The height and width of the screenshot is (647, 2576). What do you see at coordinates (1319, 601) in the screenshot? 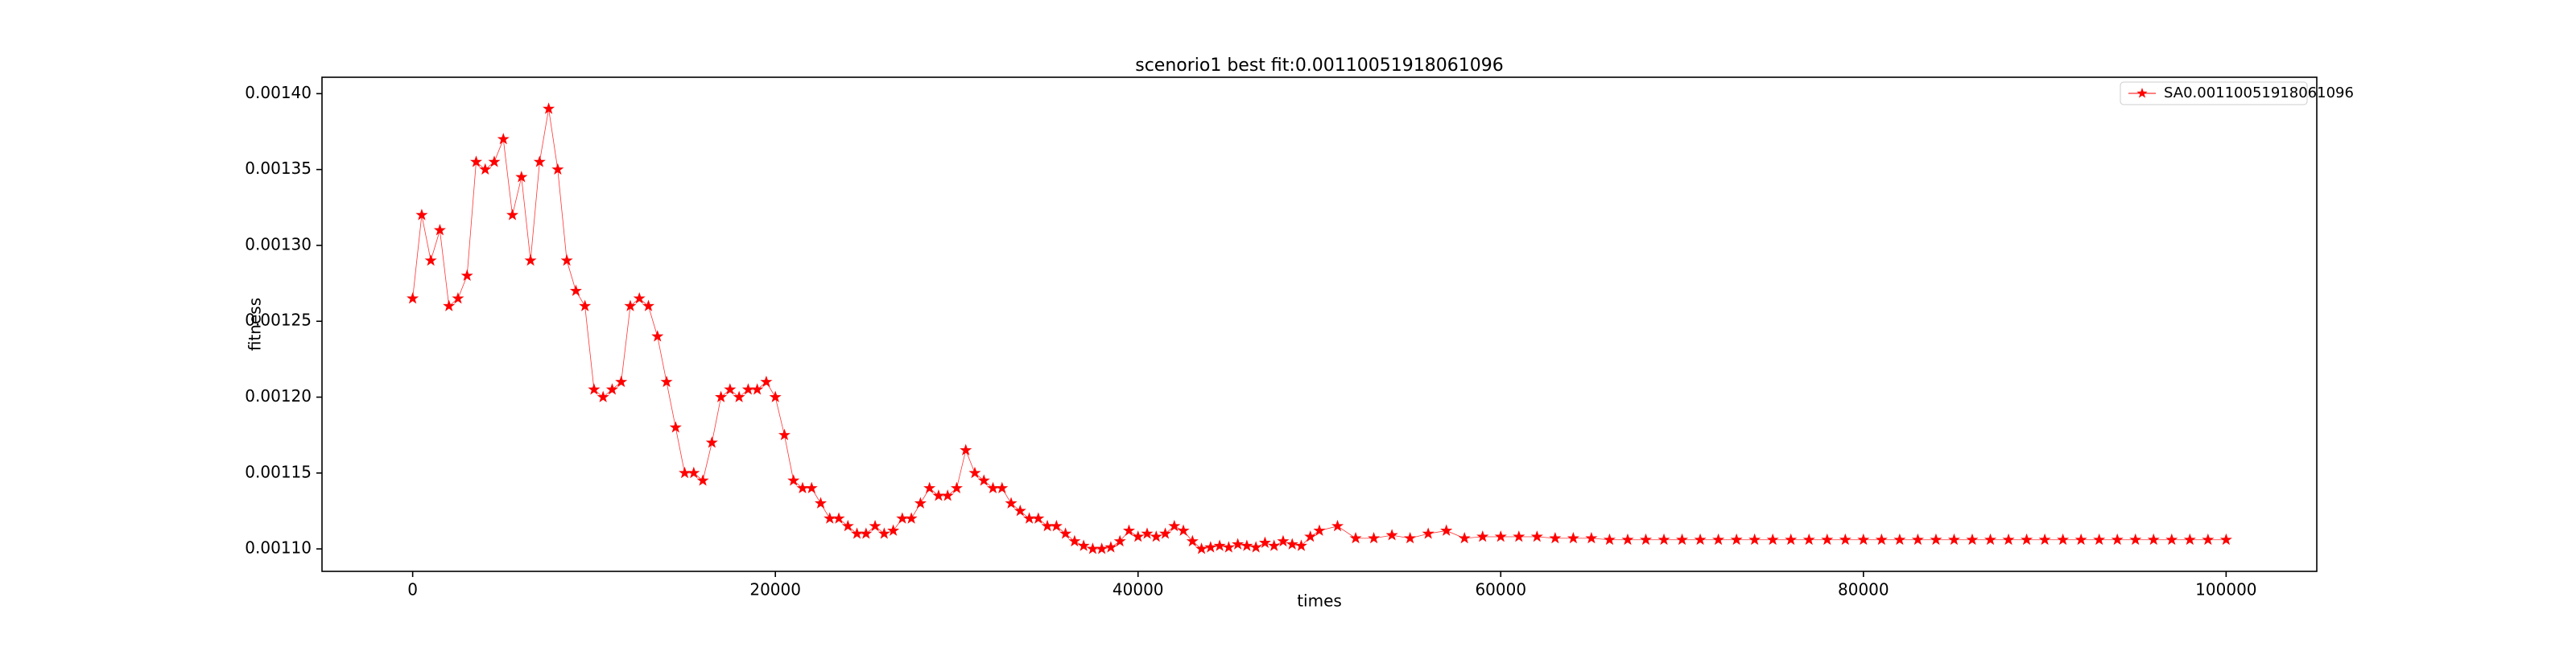
I see `x-axis-label: times` at bounding box center [1319, 601].